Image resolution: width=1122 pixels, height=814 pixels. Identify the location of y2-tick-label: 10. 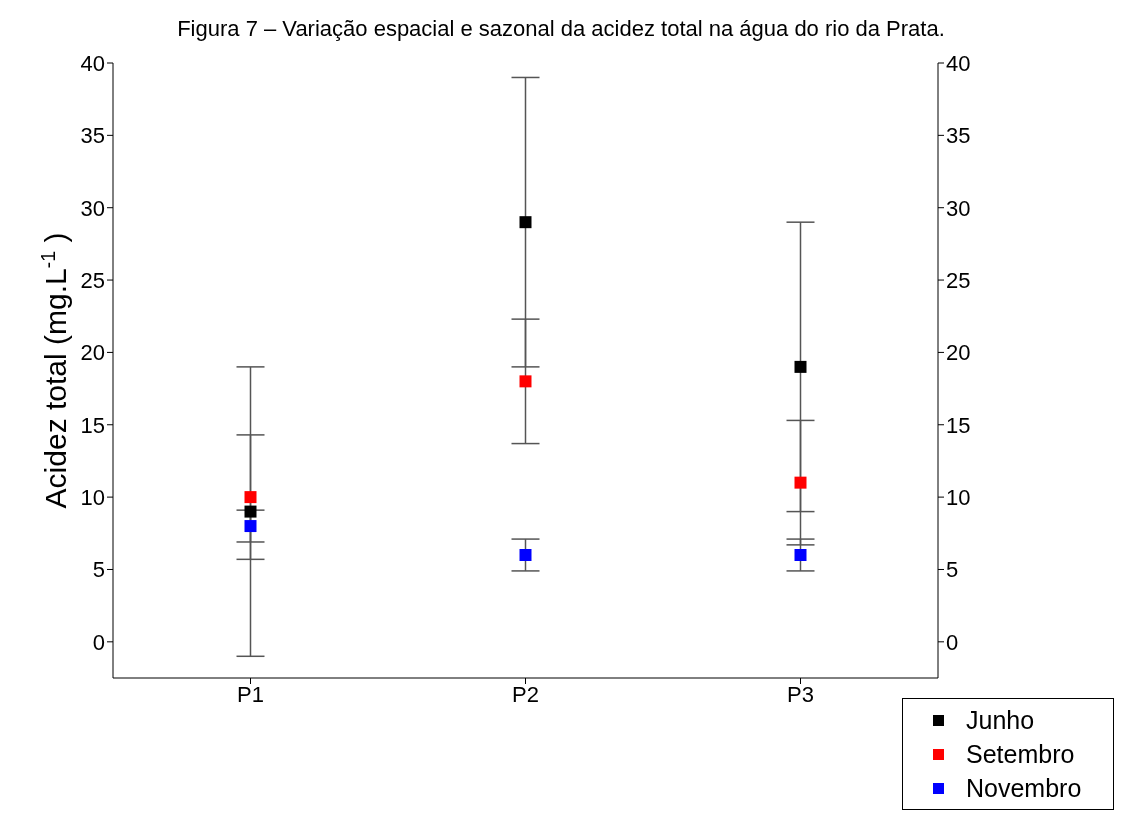
(958, 497).